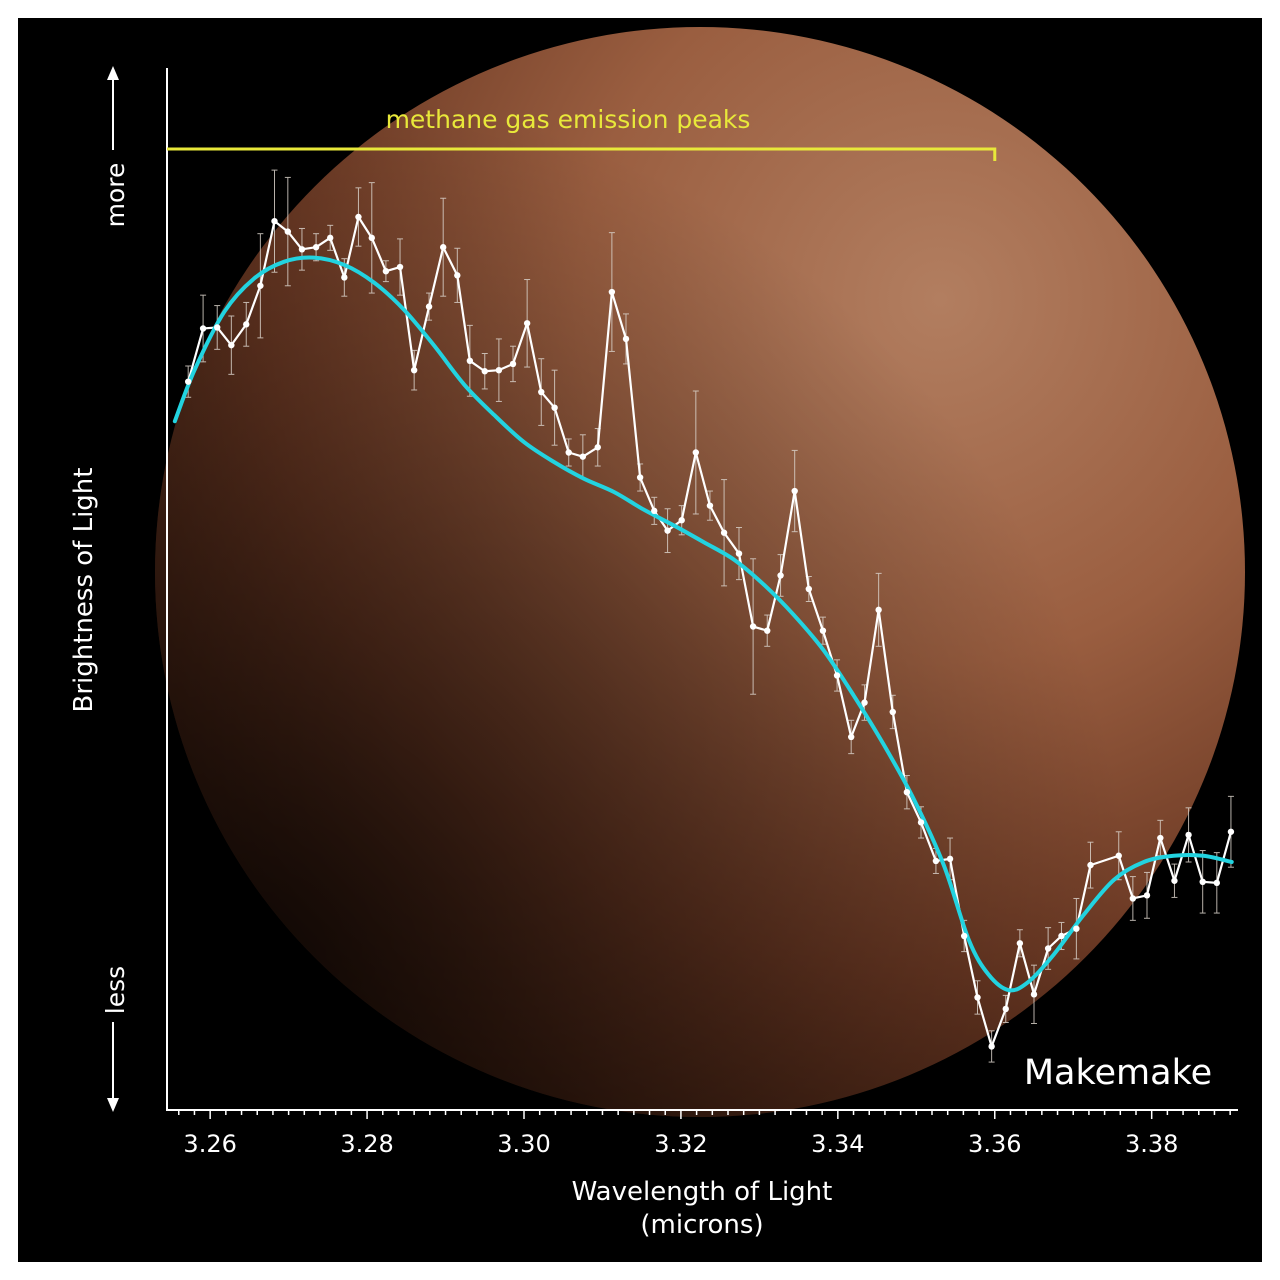  I want to click on methane-annotation-label: methane gas emission peaks, so click(568, 119).